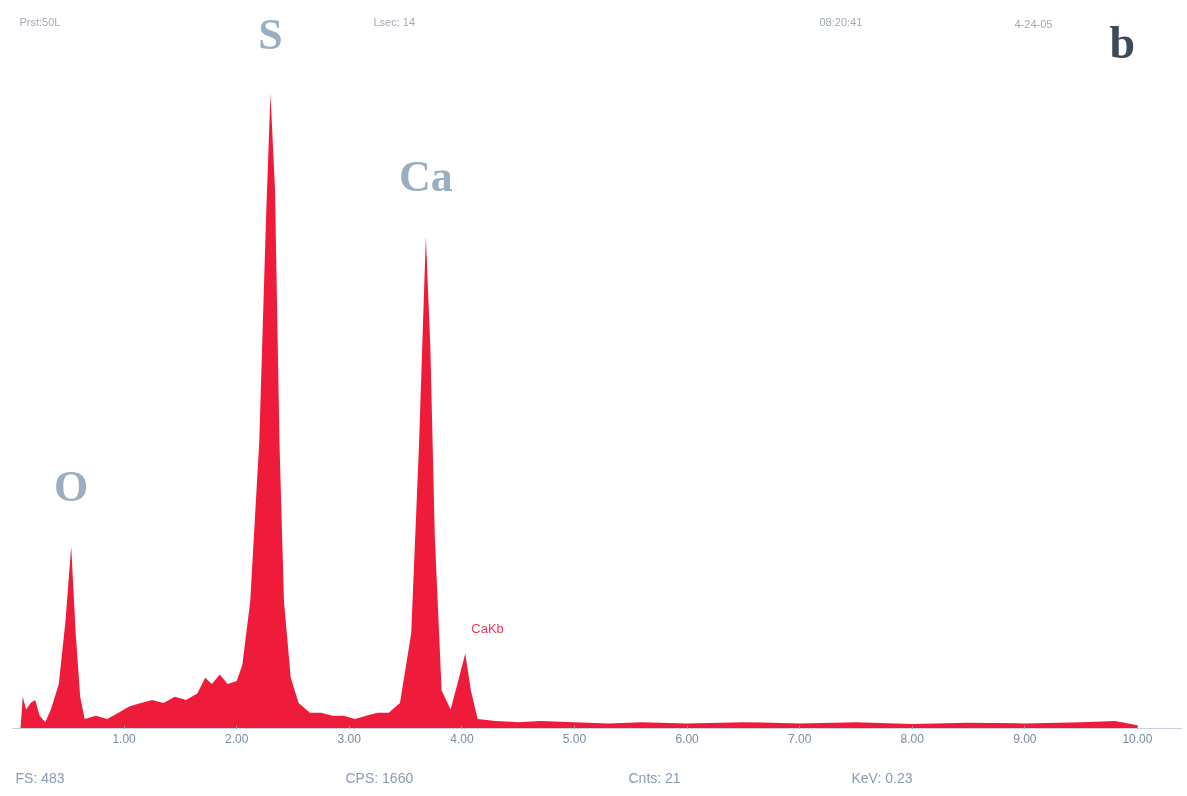  Describe the element at coordinates (800, 738) in the screenshot. I see `x-tick-label: 7.00` at that location.